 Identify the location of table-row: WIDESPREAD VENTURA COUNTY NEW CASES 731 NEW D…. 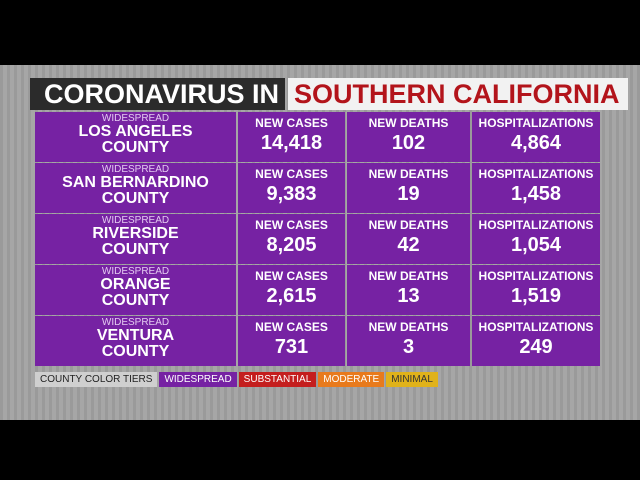
(317, 341).